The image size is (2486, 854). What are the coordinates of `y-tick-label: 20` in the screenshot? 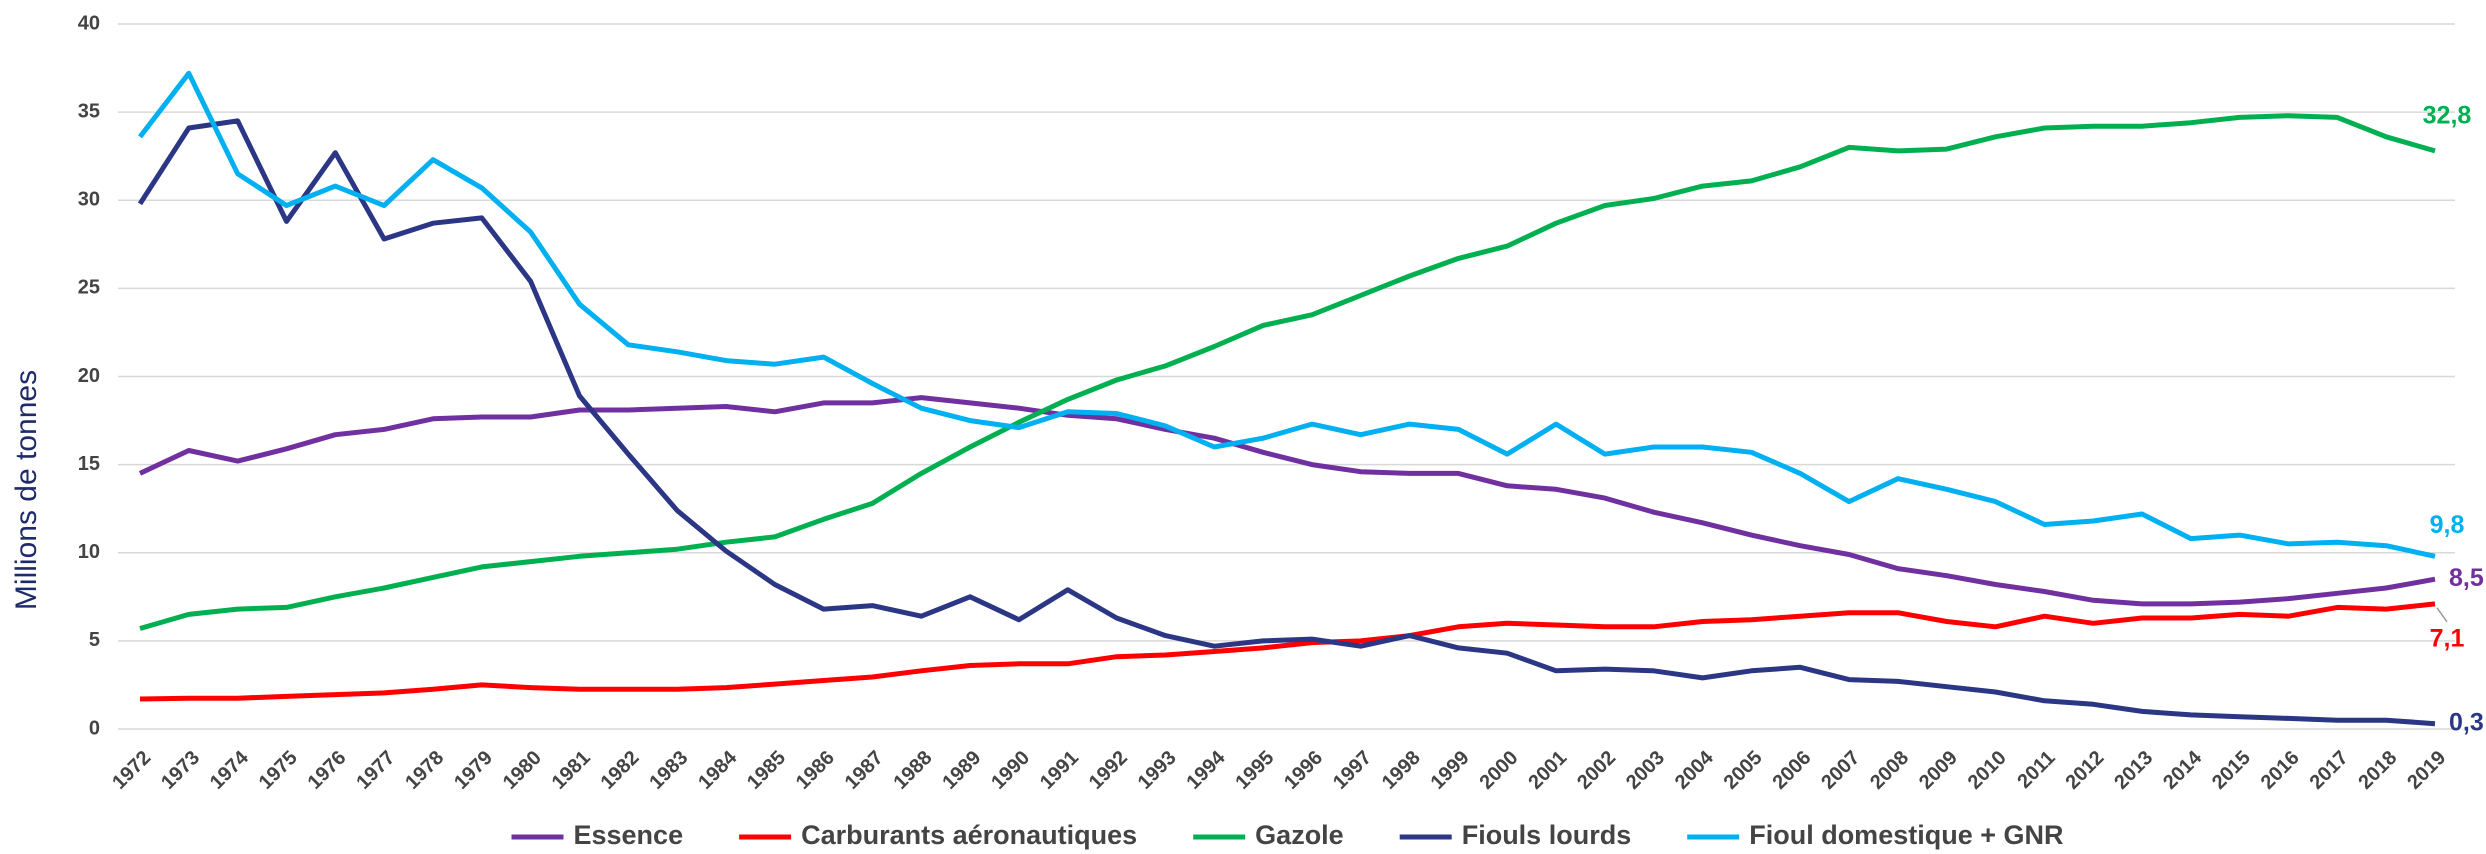 It's located at (89, 376).